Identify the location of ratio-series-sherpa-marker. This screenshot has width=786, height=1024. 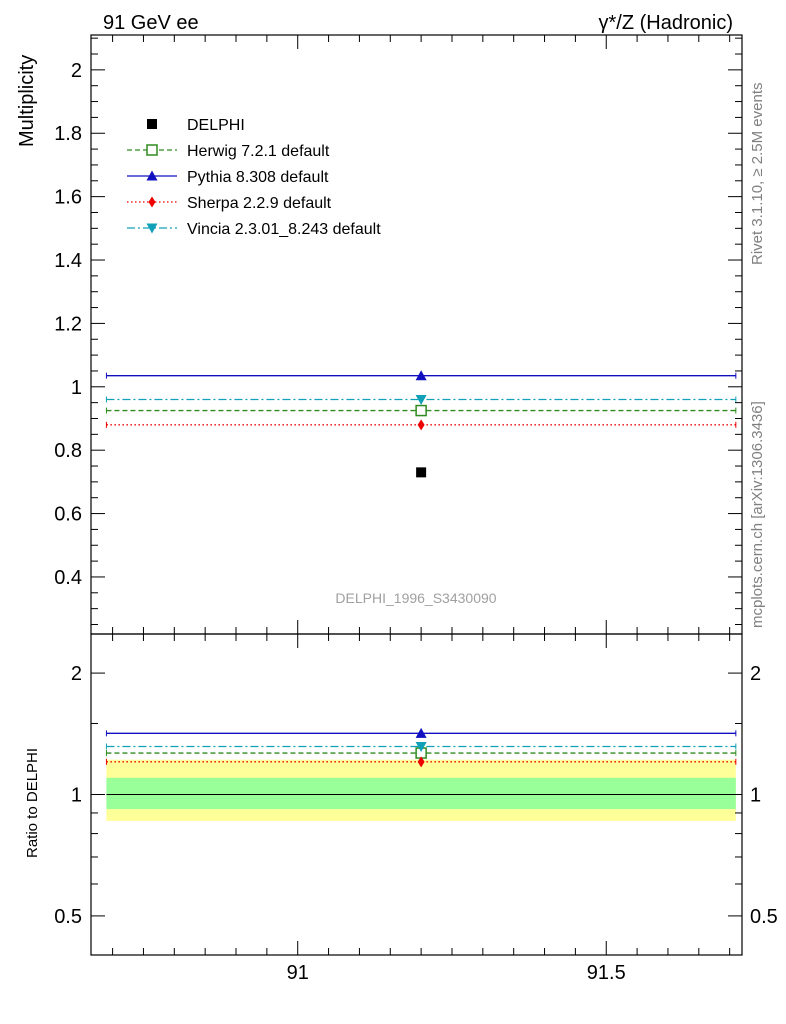
(421, 762).